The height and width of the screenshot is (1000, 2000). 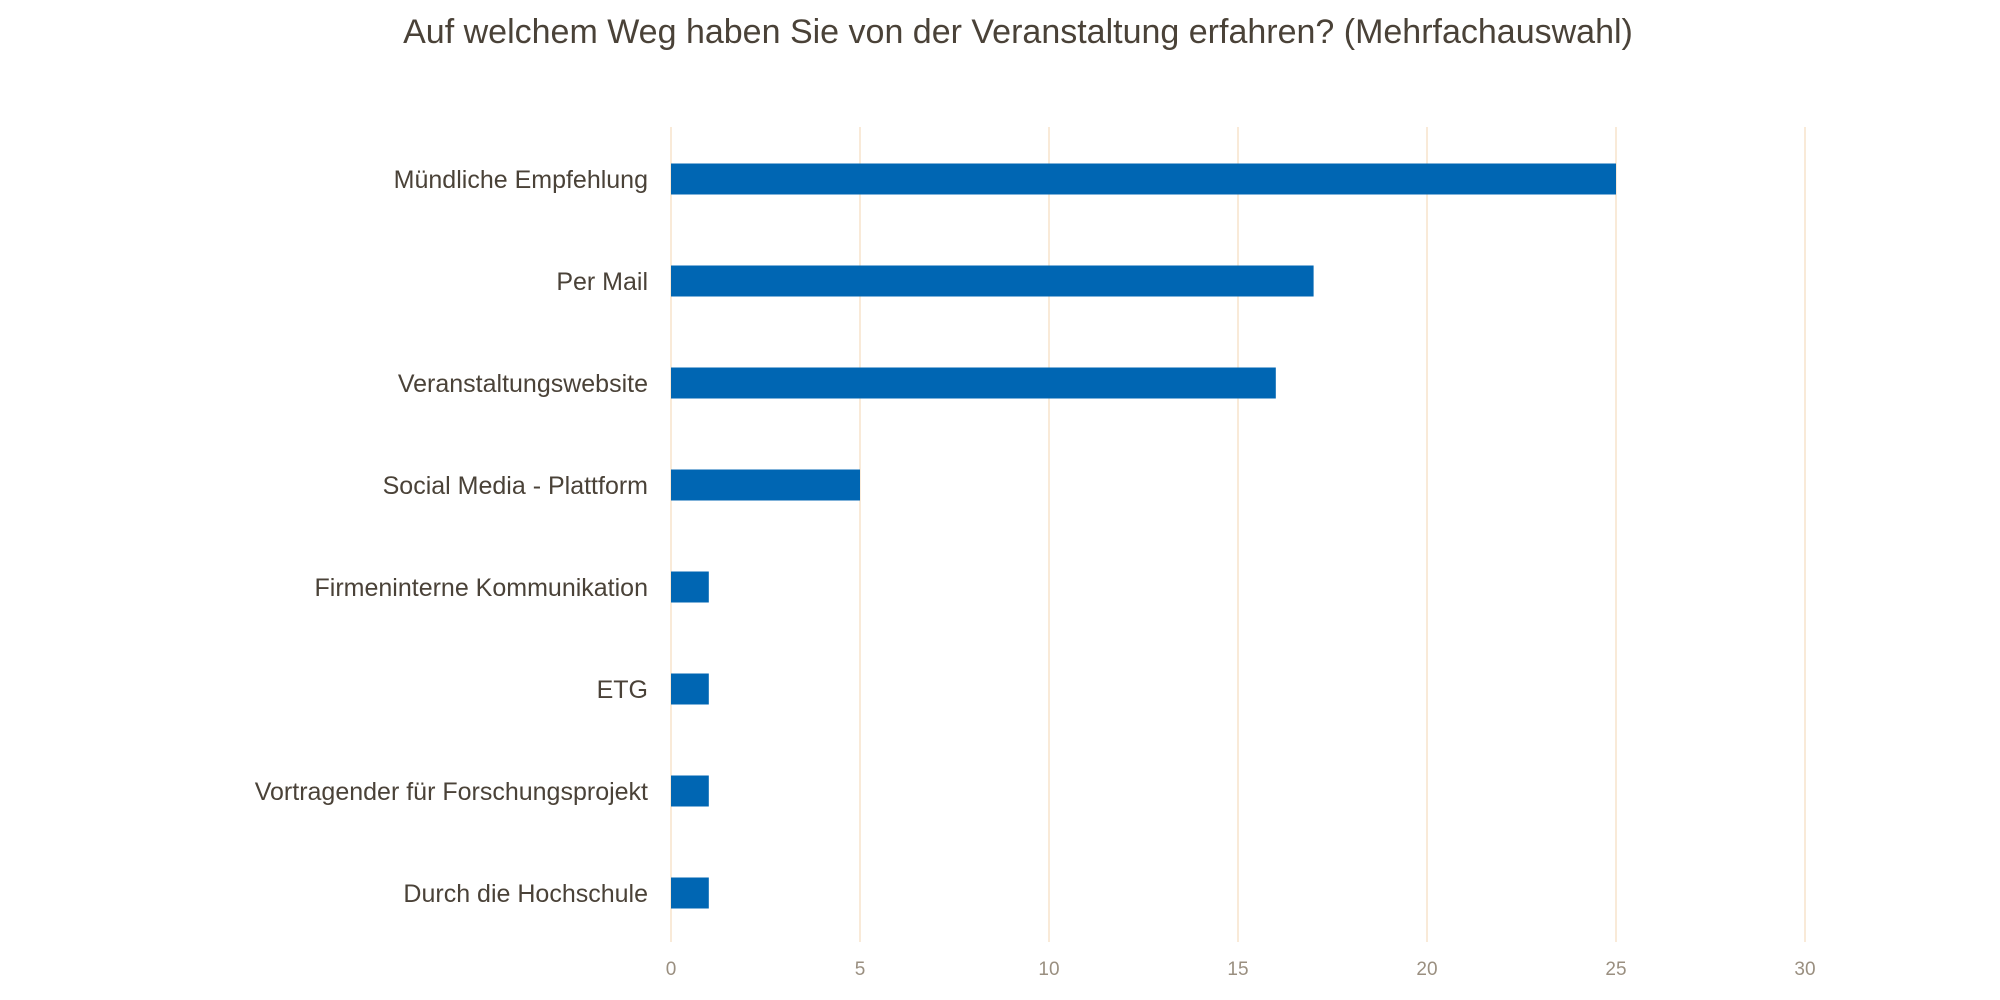 What do you see at coordinates (523, 384) in the screenshot?
I see `category-label: Veranstaltungswebsite` at bounding box center [523, 384].